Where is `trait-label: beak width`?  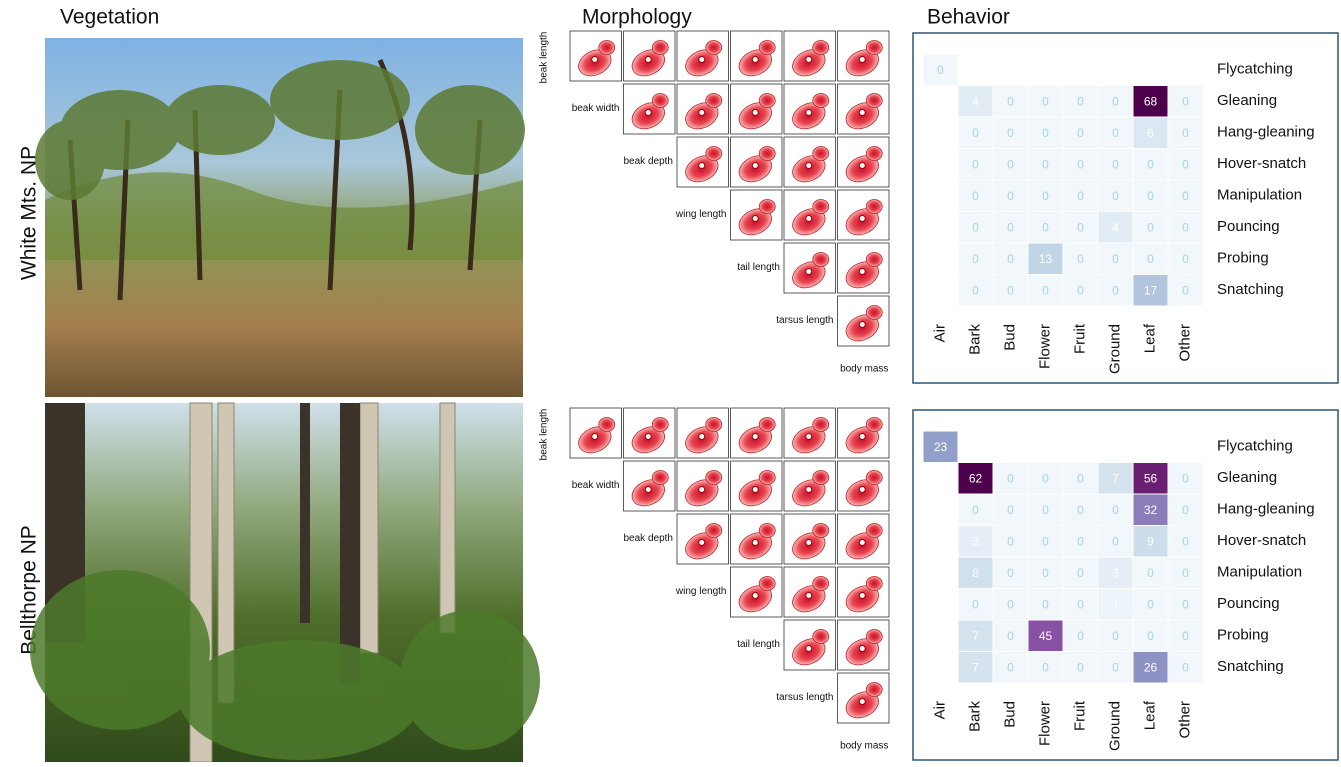 trait-label: beak width is located at coordinates (596, 485).